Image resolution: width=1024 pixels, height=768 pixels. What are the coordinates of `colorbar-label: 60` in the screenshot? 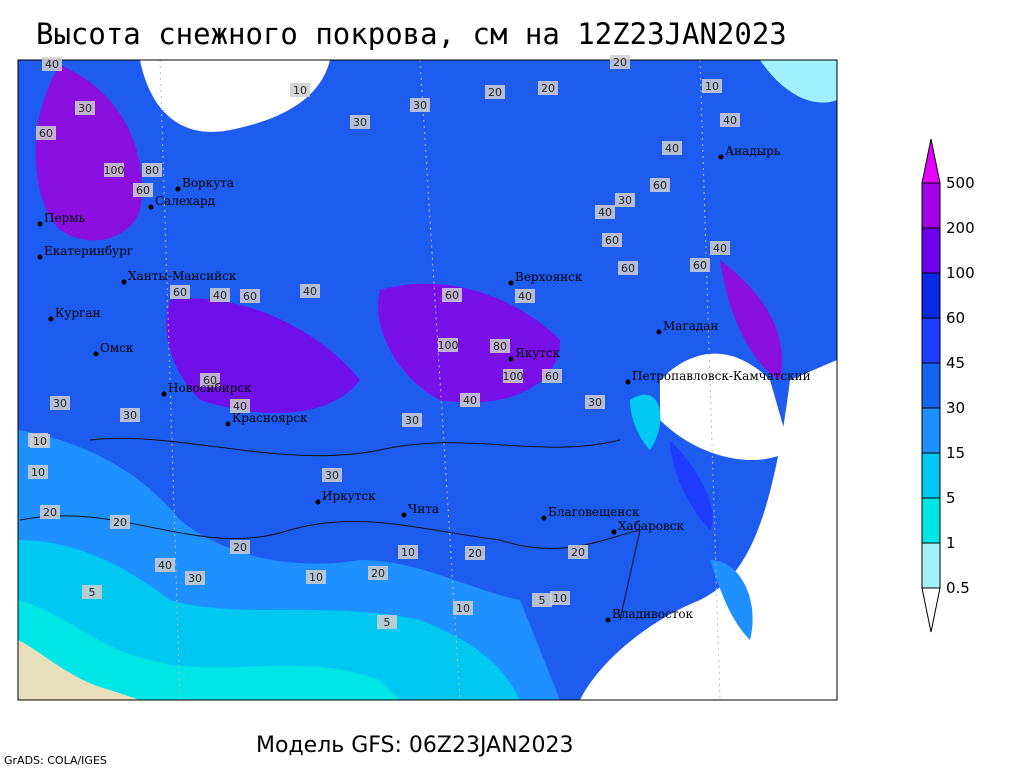 It's located at (955, 318).